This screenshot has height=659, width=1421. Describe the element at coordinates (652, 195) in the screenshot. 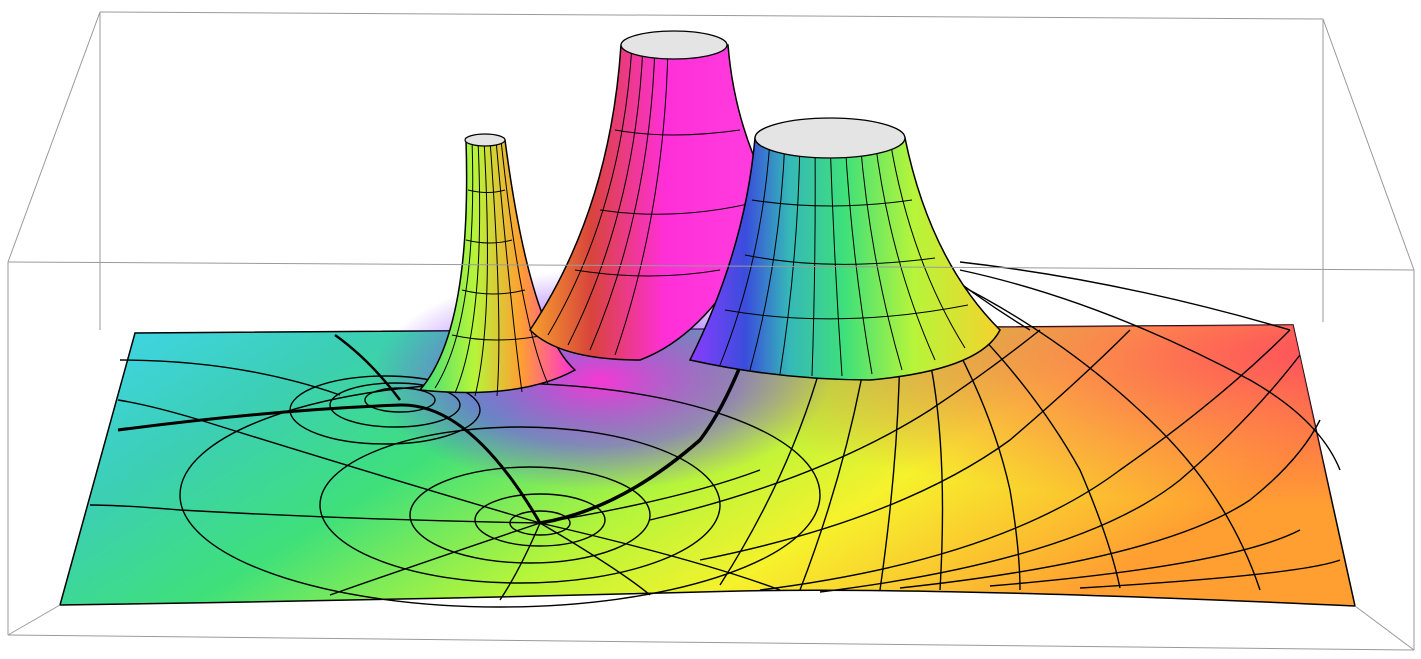

I see `middle-peak` at that location.